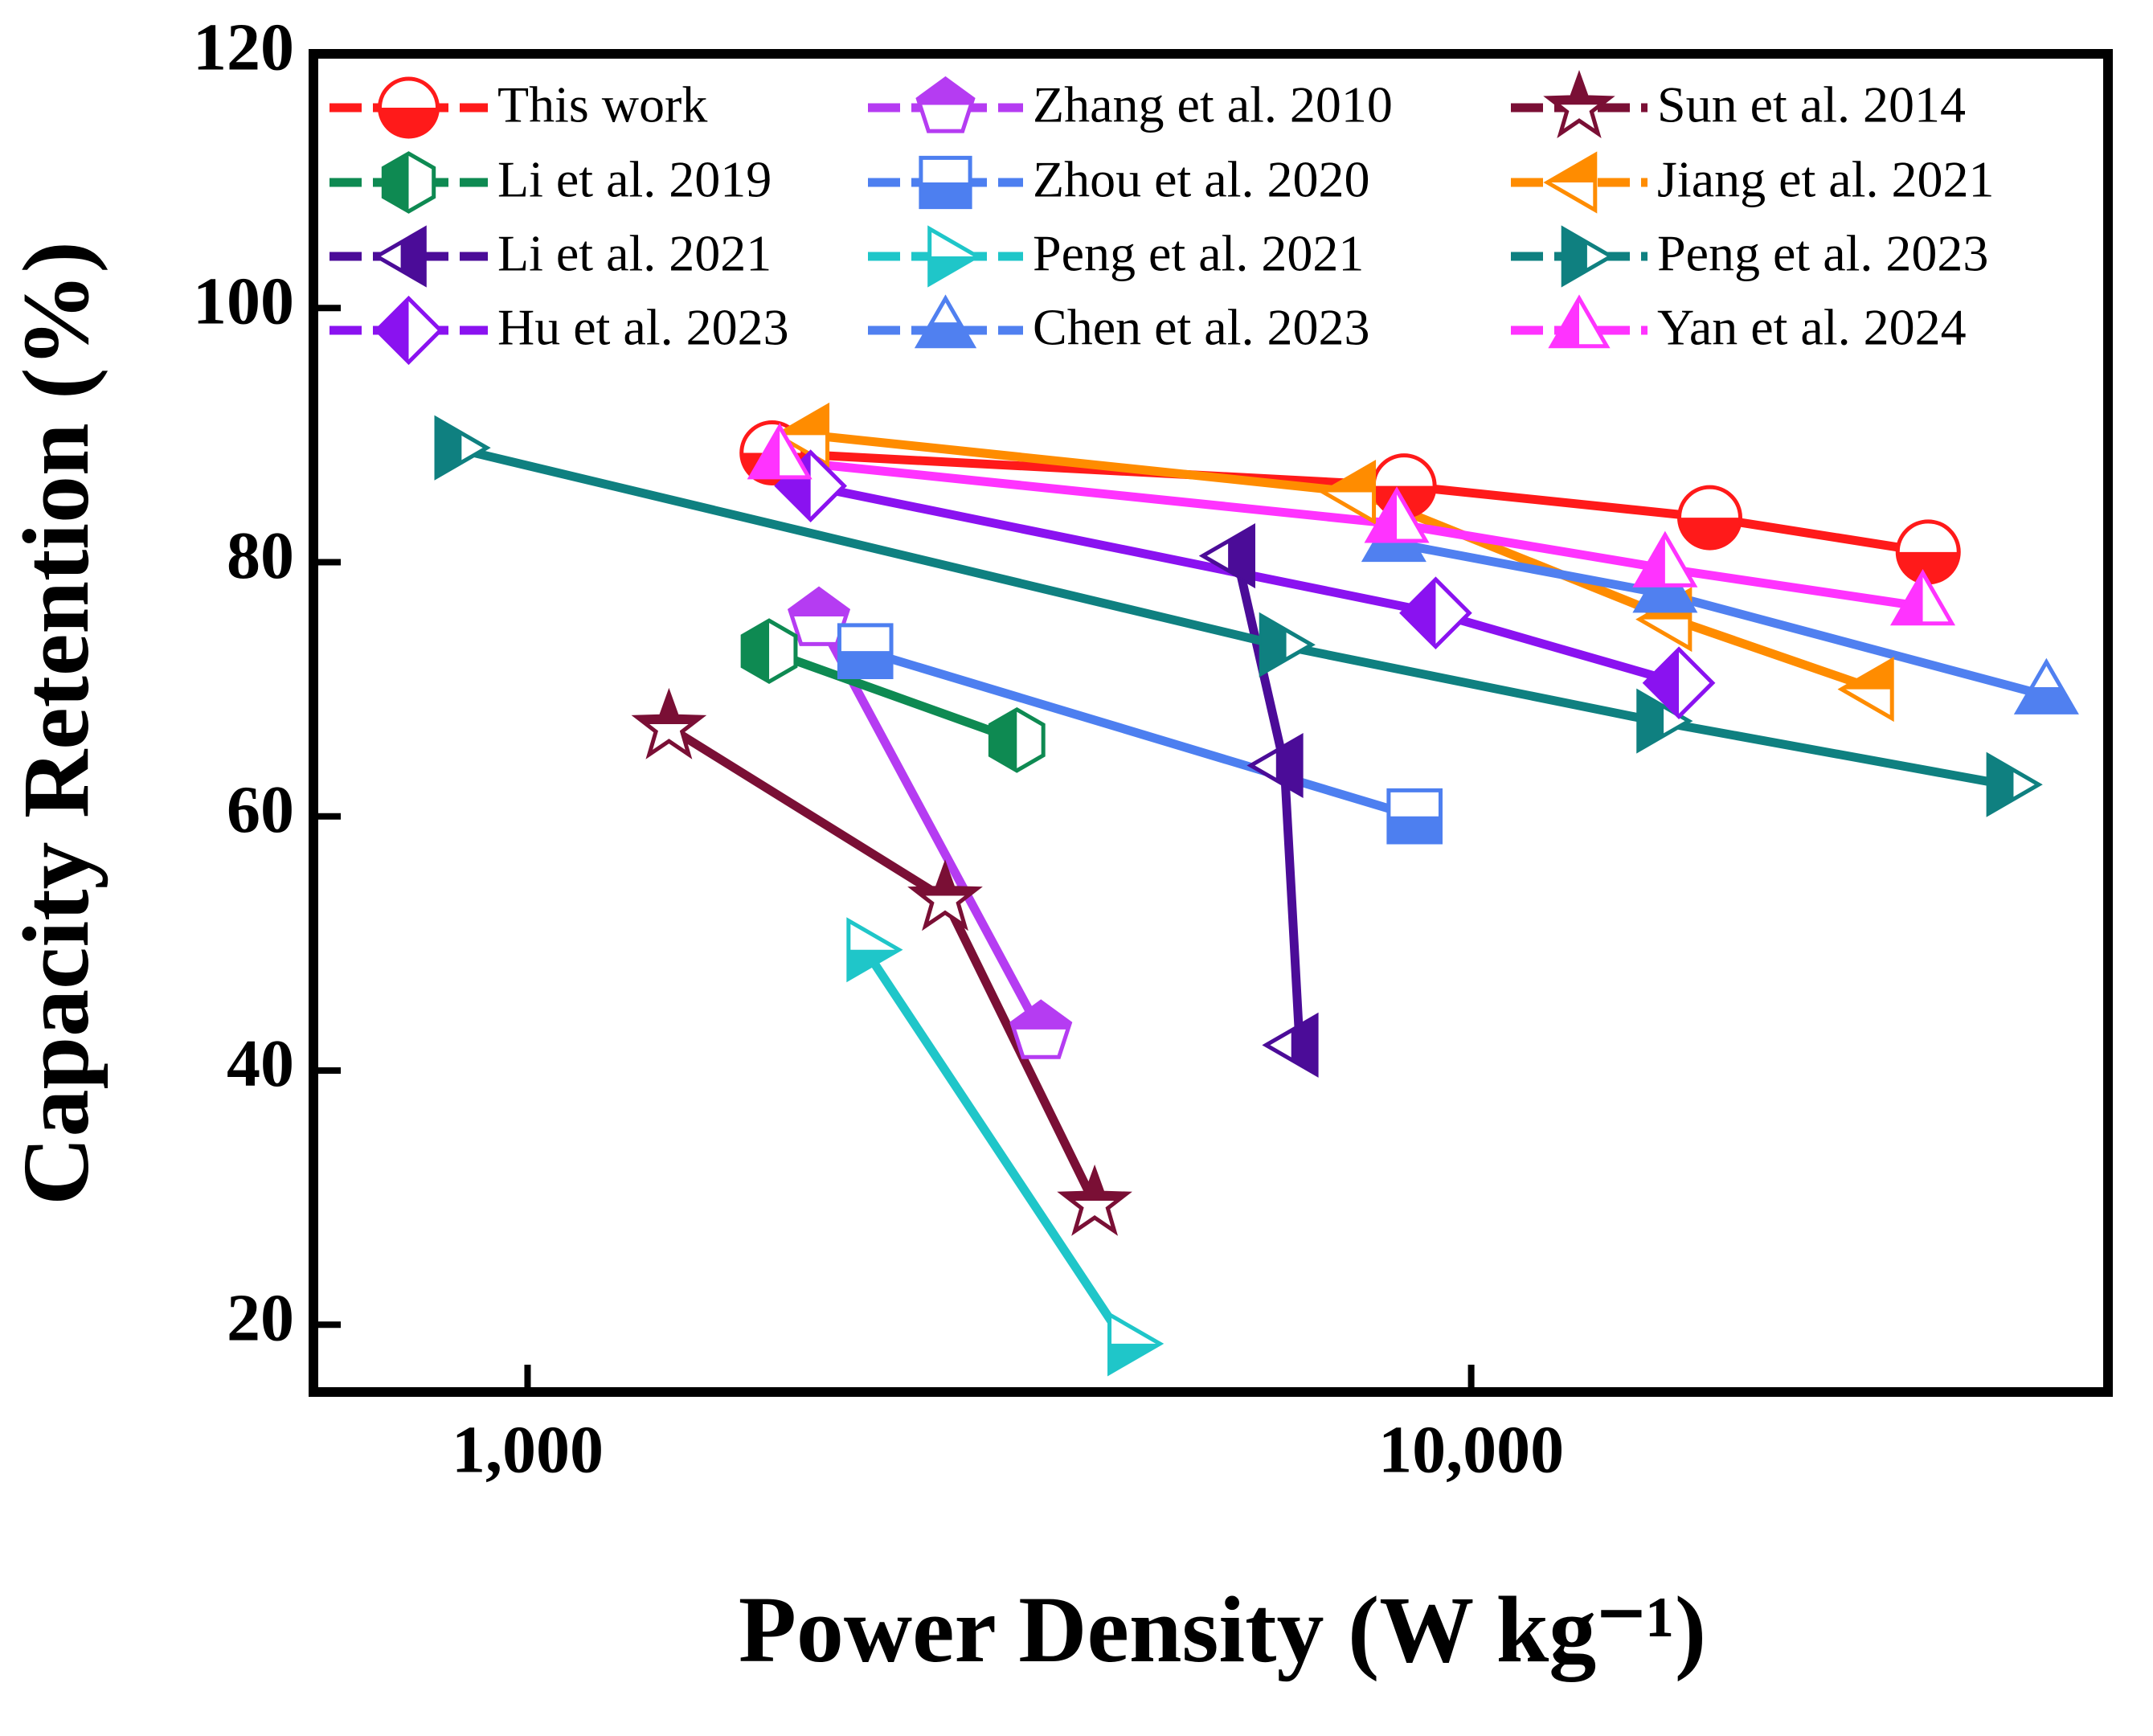  What do you see at coordinates (528, 1449) in the screenshot?
I see `x-tick-label: 1,000` at bounding box center [528, 1449].